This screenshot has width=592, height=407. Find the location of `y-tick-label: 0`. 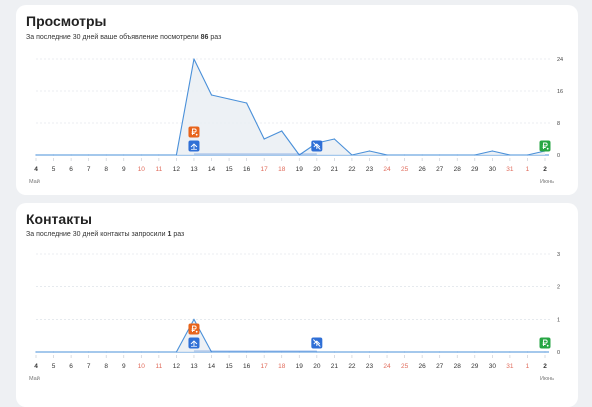

y-tick-label: 0 is located at coordinates (558, 156).